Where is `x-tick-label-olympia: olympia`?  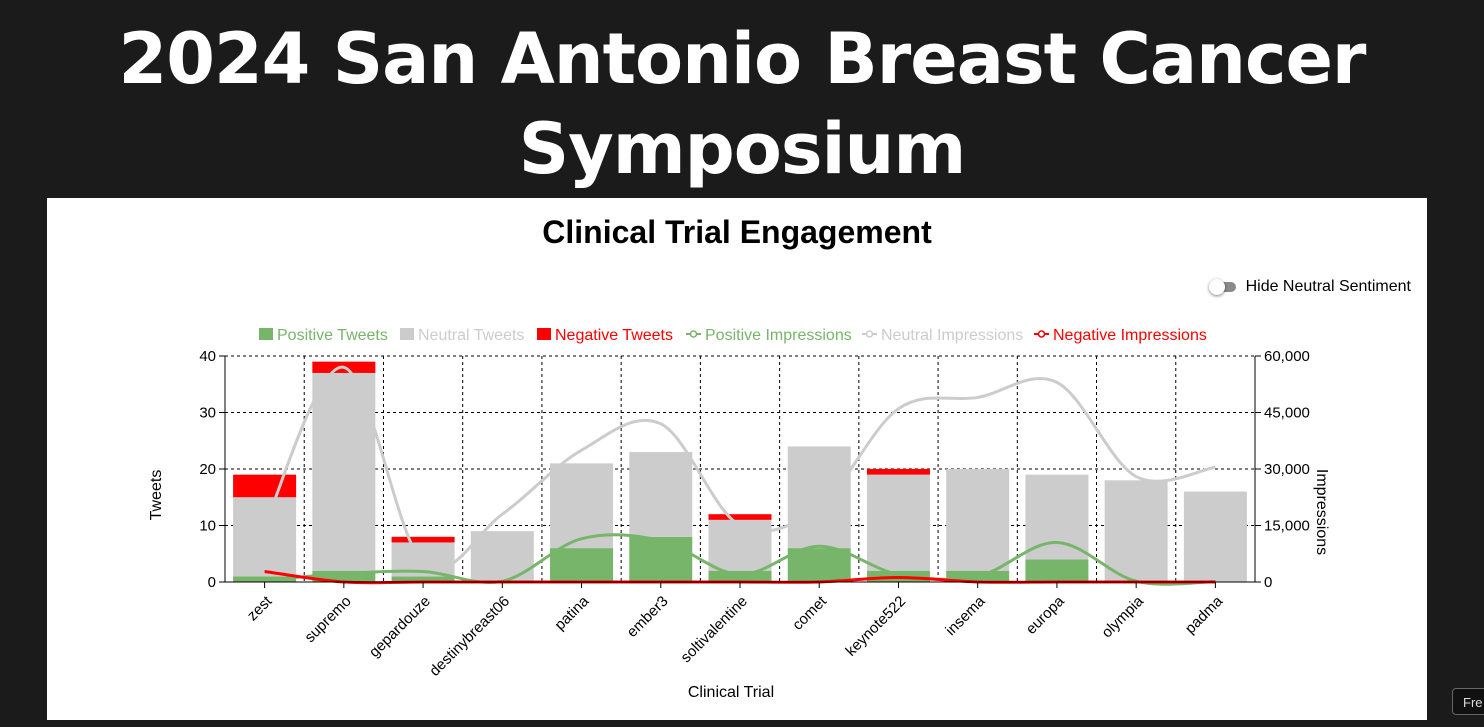 x-tick-label-olympia: olympia is located at coordinates (1122, 616).